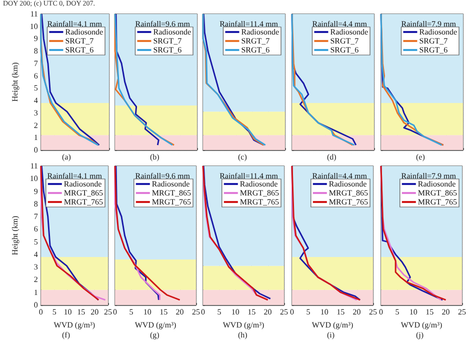 The image size is (474, 347). What do you see at coordinates (243, 157) in the screenshot?
I see `text: (c)` at bounding box center [243, 157].